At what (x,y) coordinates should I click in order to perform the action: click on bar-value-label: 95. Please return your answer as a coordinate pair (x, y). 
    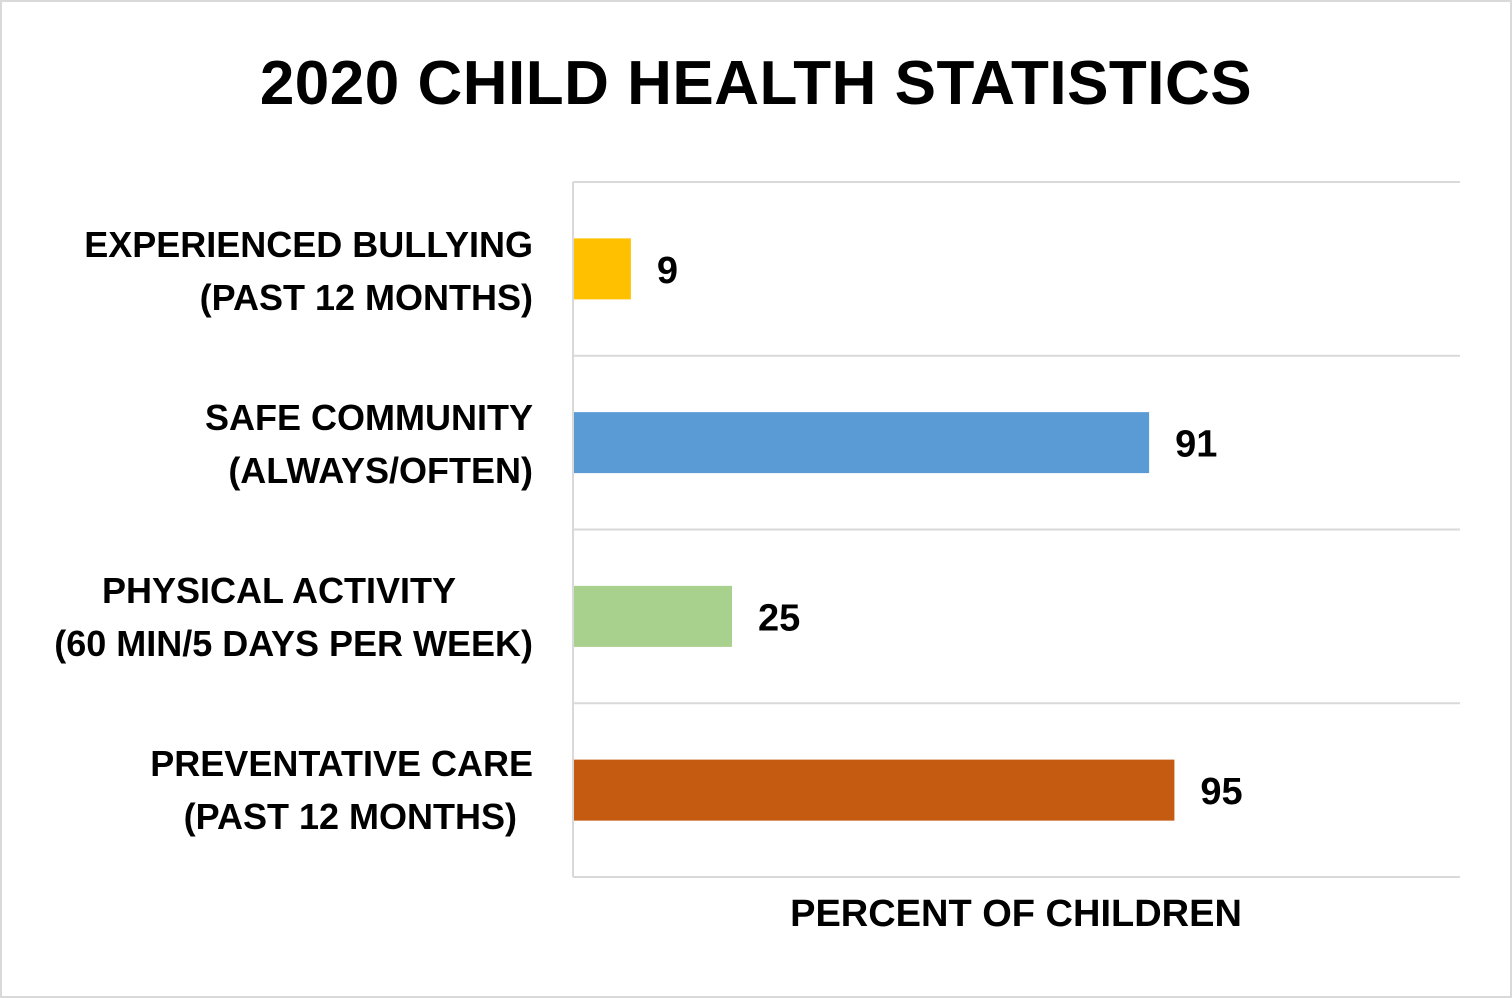
    Looking at the image, I should click on (1221, 792).